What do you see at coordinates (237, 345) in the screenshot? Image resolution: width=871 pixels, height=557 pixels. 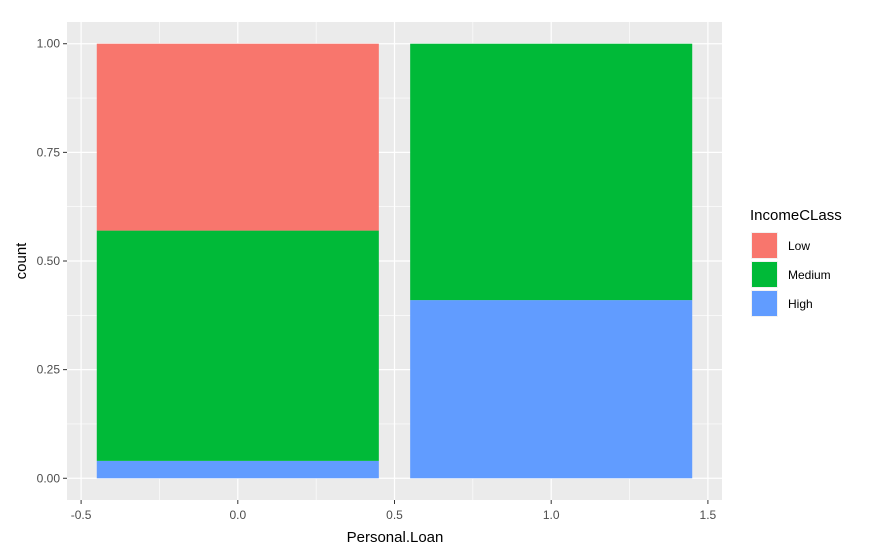 I see `bar-0-medium` at bounding box center [237, 345].